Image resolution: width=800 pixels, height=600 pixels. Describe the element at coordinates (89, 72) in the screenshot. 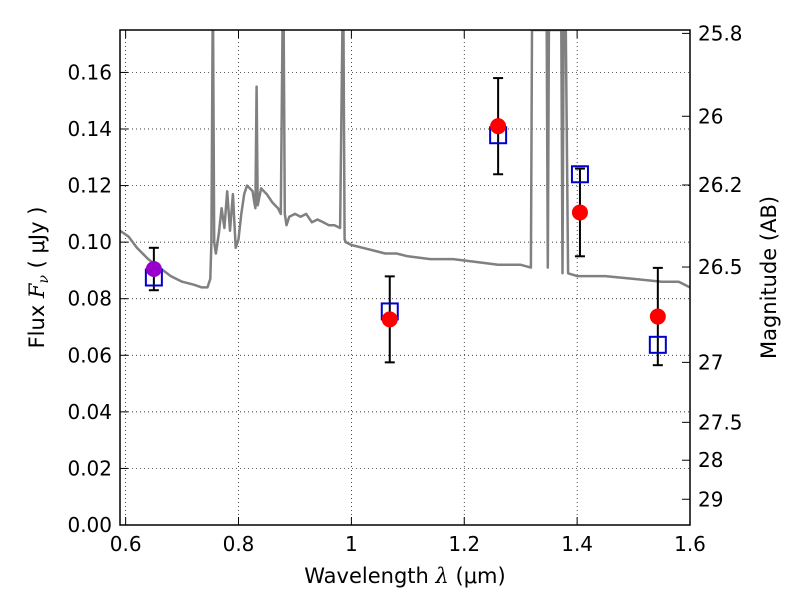

I see `y-tick-label: 0.16` at that location.